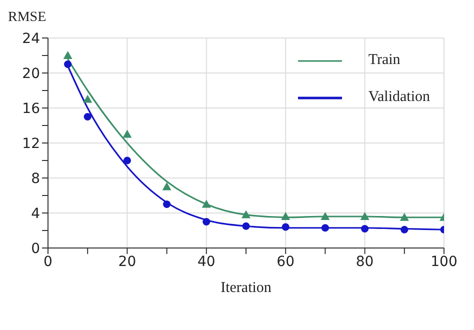 The height and width of the screenshot is (330, 474). I want to click on x-tick-label: 40, so click(206, 262).